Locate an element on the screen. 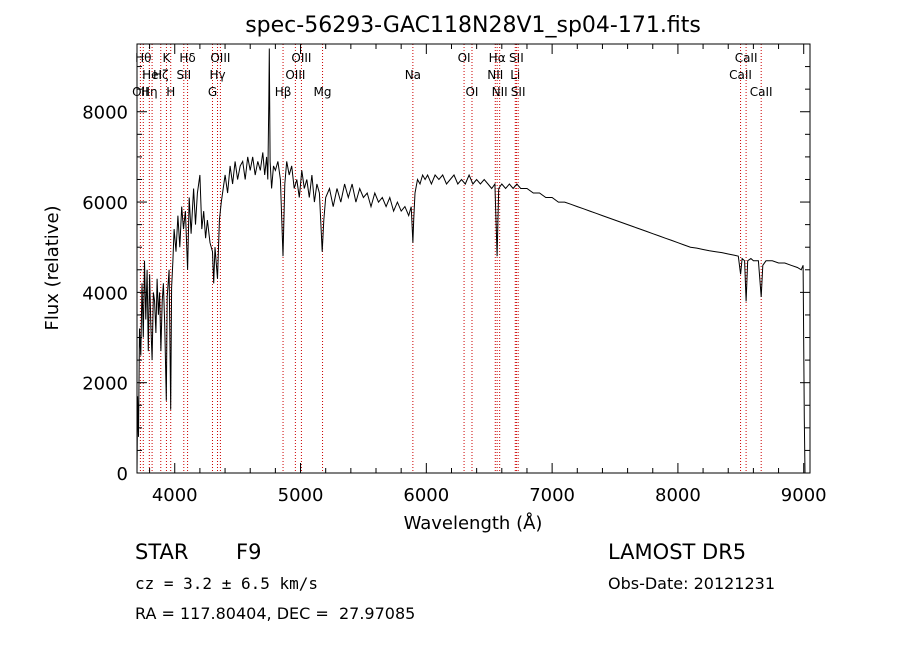 The width and height of the screenshot is (900, 649). object-subclass: F9 is located at coordinates (249, 552).